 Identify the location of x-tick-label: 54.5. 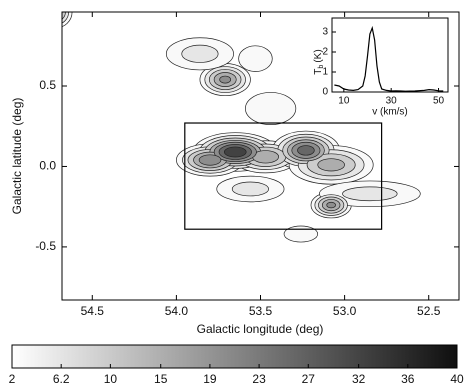
(93, 311).